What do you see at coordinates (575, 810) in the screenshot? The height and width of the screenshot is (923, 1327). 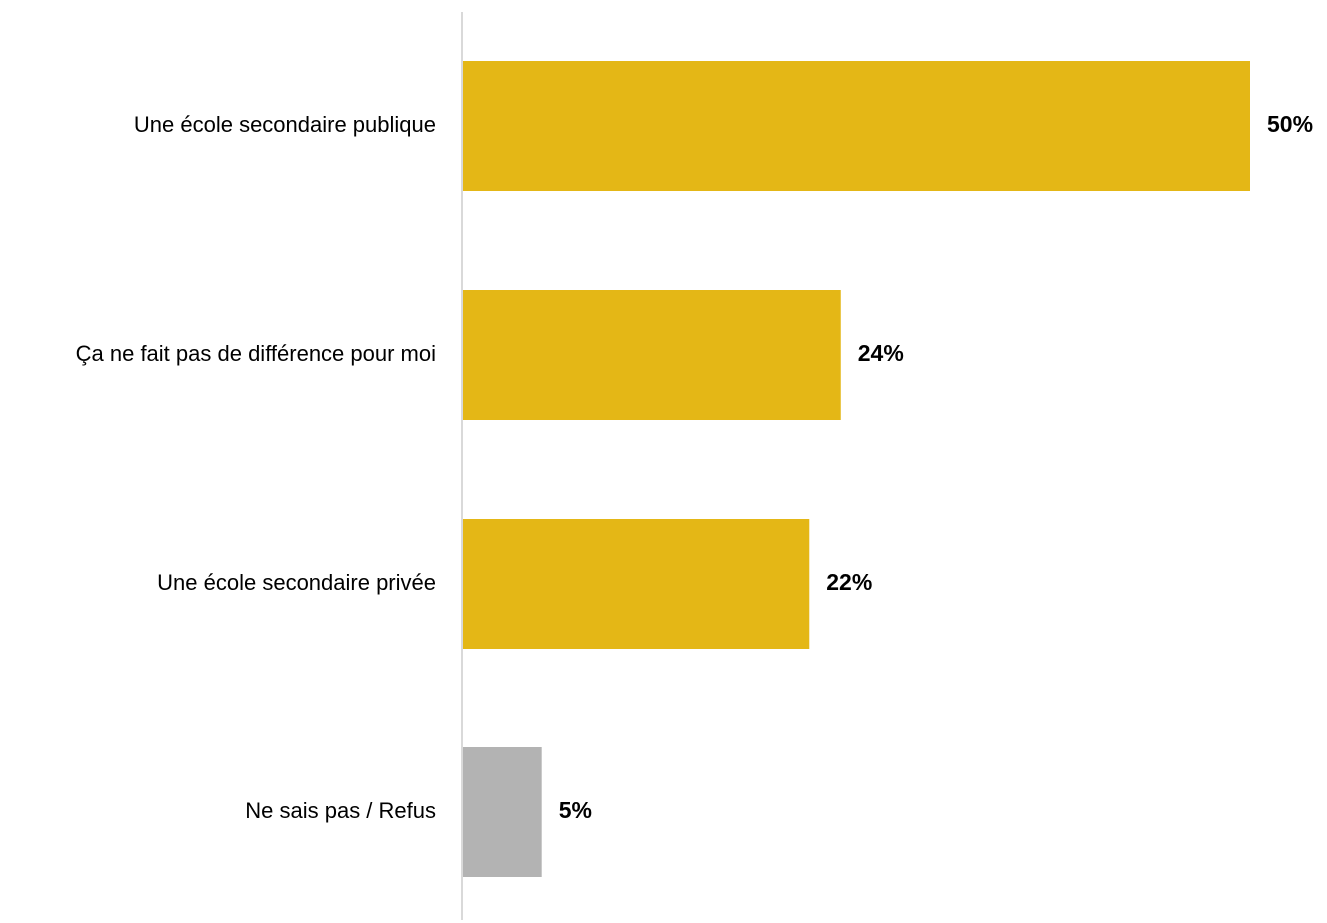 I see `value-label: 5%` at bounding box center [575, 810].